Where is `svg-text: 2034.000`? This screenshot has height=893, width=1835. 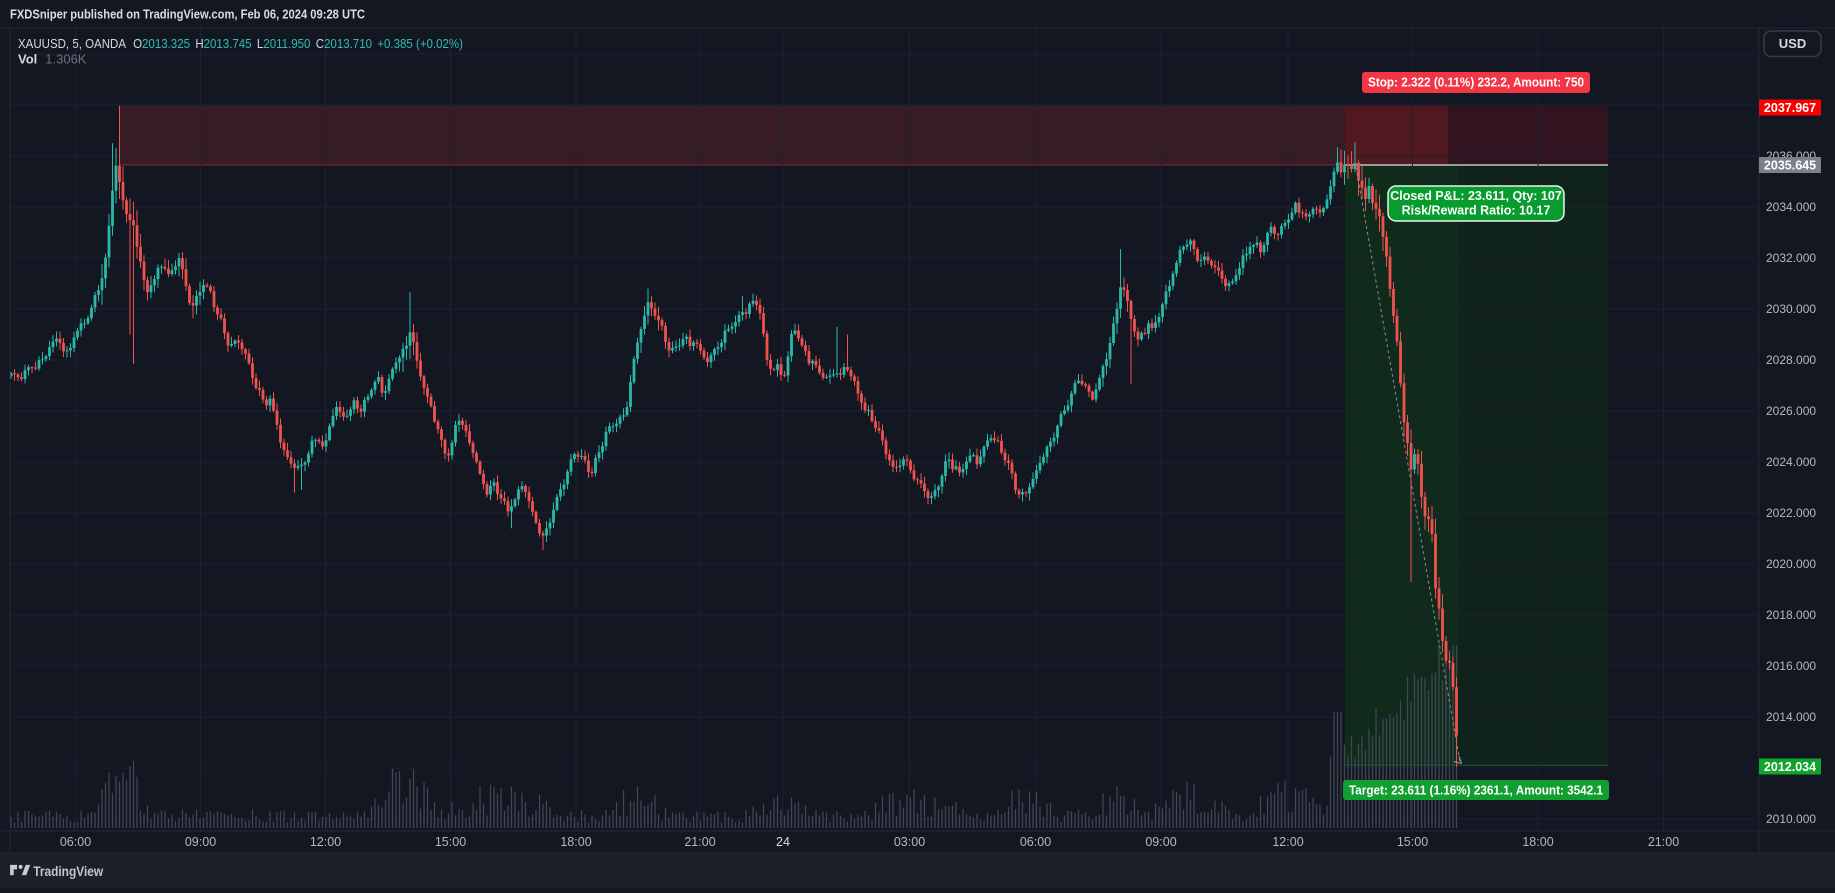
svg-text: 2034.000 is located at coordinates (1791, 207).